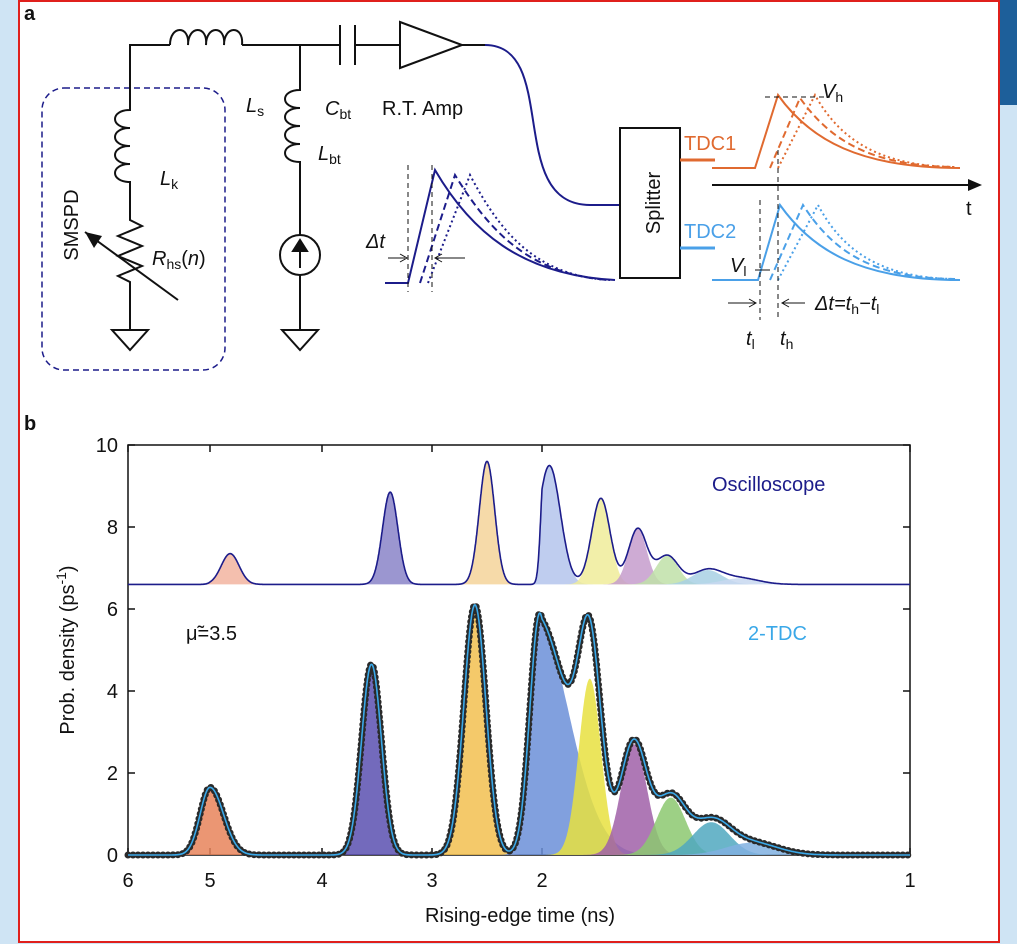 This screenshot has width=1017, height=944. Describe the element at coordinates (112, 528) in the screenshot. I see `y-tick-label: 8` at that location.